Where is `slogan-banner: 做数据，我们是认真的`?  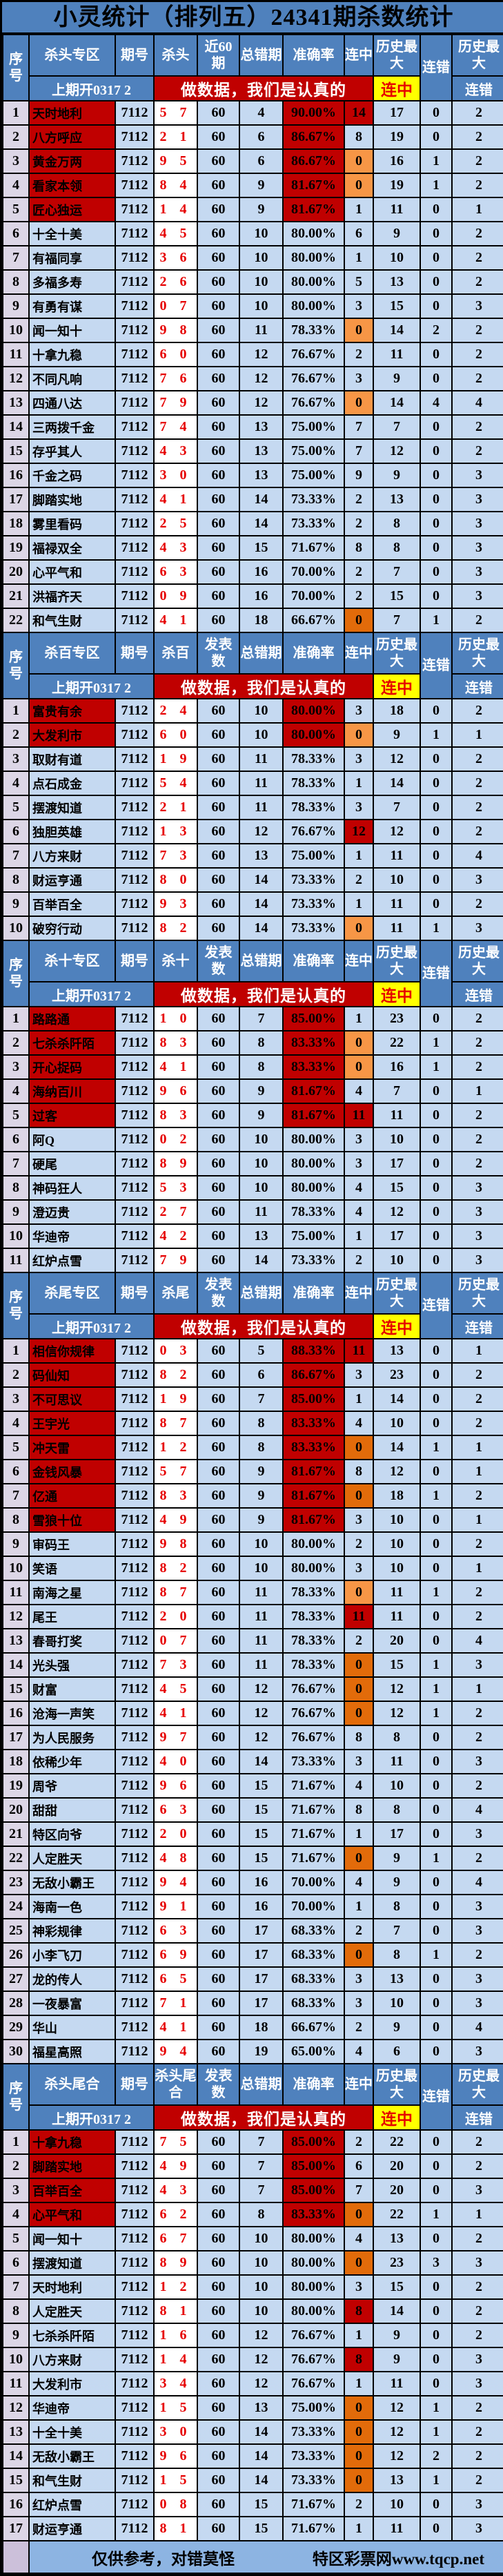
slogan-banner: 做数据，我们是认真的 is located at coordinates (263, 994).